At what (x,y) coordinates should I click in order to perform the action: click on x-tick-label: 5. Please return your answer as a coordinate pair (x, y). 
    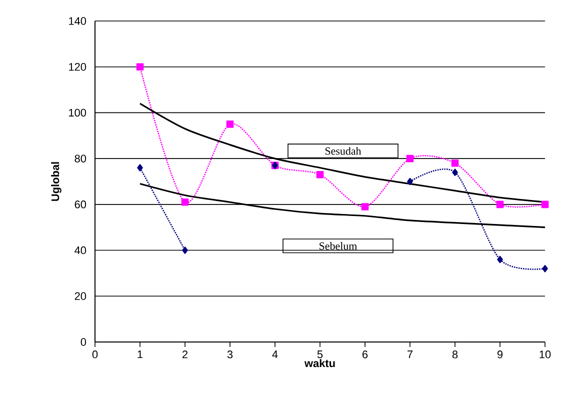
    Looking at the image, I should click on (320, 354).